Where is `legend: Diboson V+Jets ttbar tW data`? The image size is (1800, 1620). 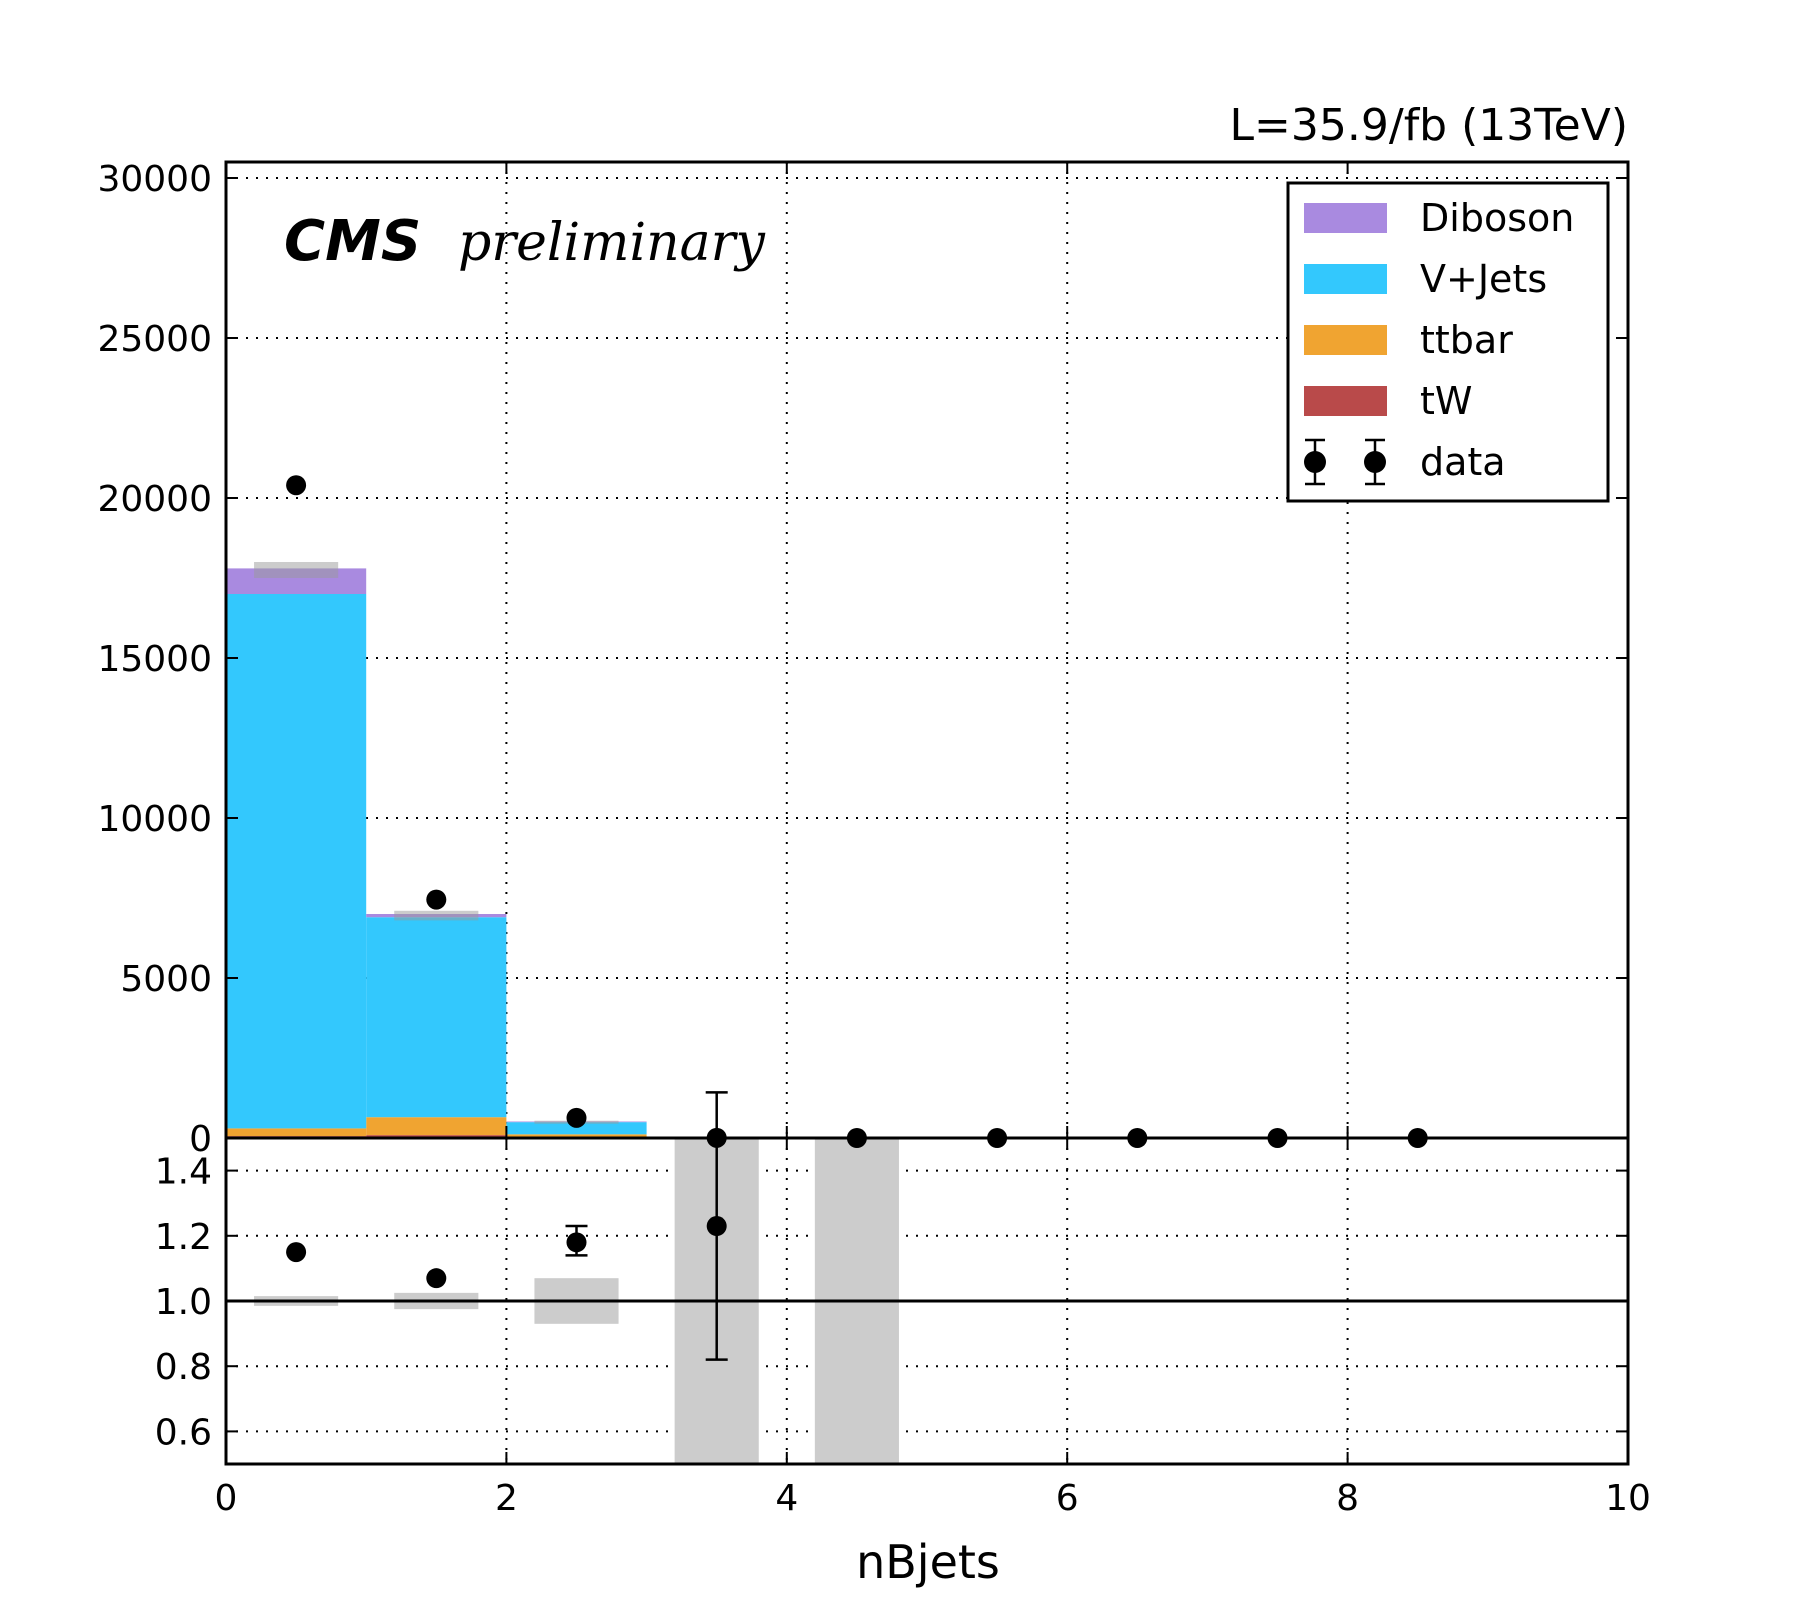 legend: Diboson V+Jets ttbar tW data is located at coordinates (1448, 342).